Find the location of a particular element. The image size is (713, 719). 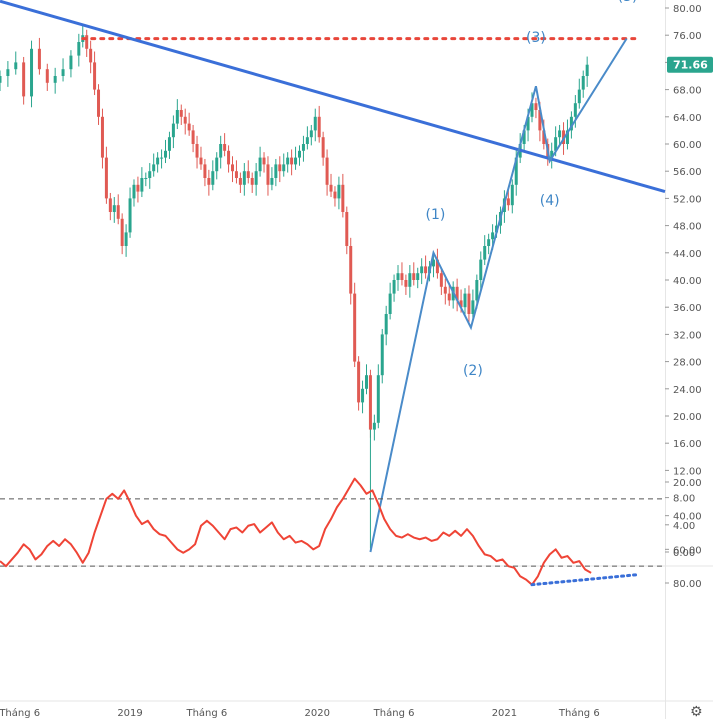

last-price-label: 71.66 is located at coordinates (690, 65).